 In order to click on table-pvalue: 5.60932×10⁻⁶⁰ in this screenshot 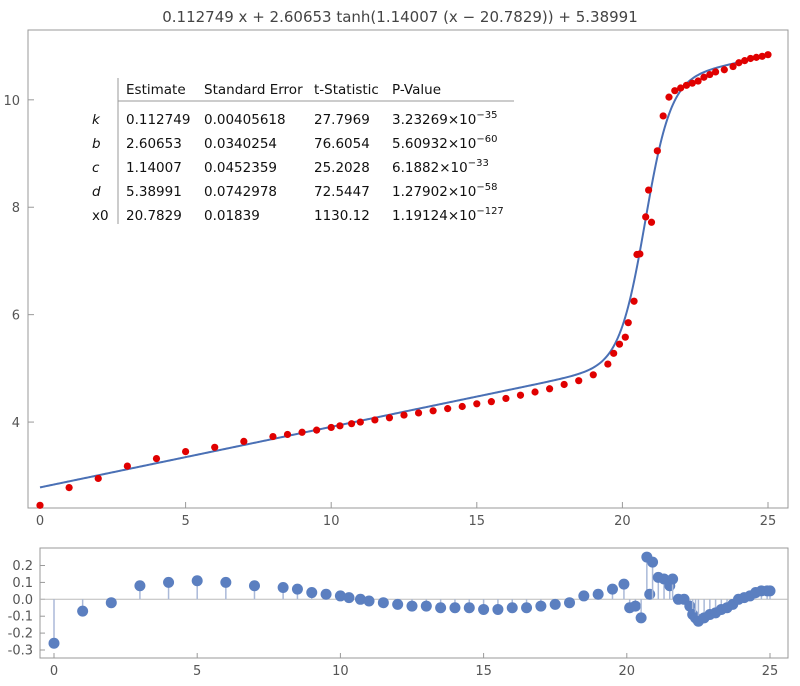, I will do `click(444, 143)`.